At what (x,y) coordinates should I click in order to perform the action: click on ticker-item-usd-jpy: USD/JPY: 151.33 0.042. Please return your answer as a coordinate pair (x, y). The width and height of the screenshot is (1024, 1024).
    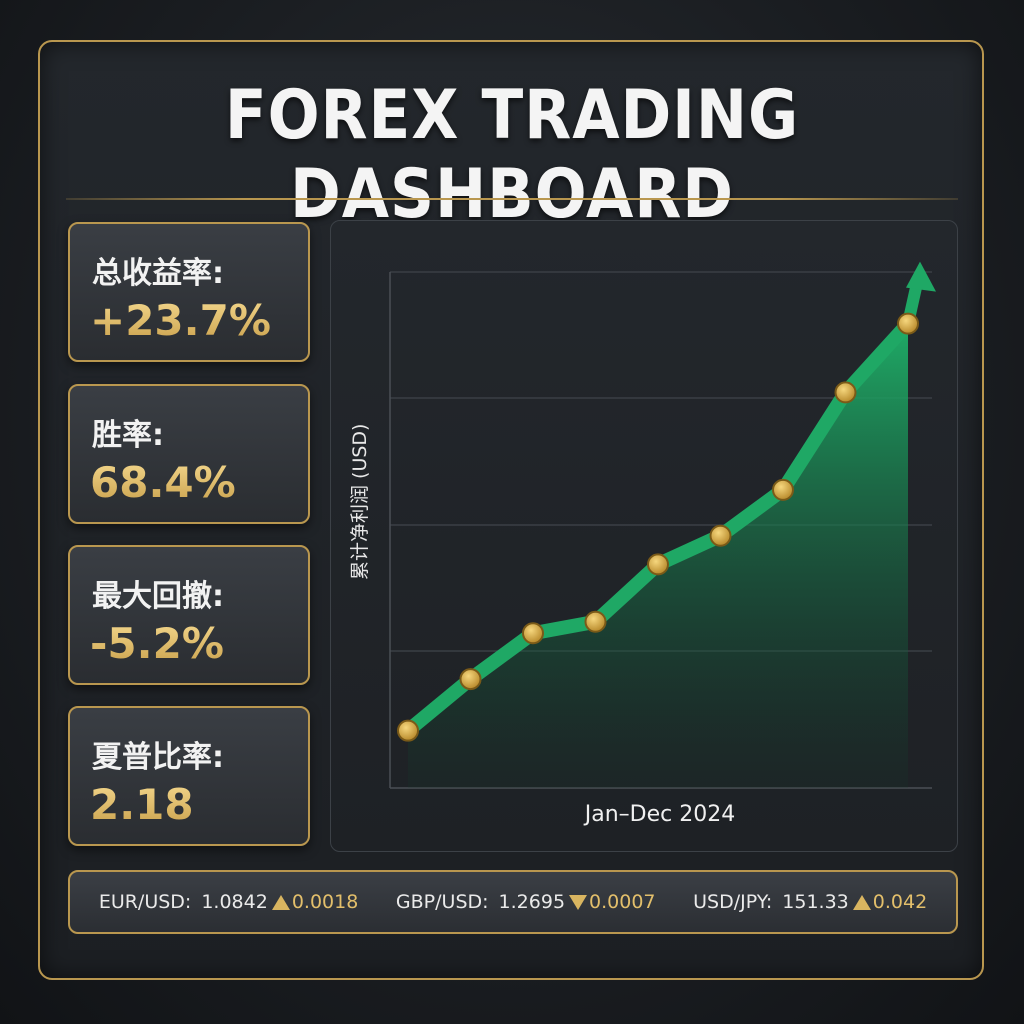
    Looking at the image, I should click on (810, 902).